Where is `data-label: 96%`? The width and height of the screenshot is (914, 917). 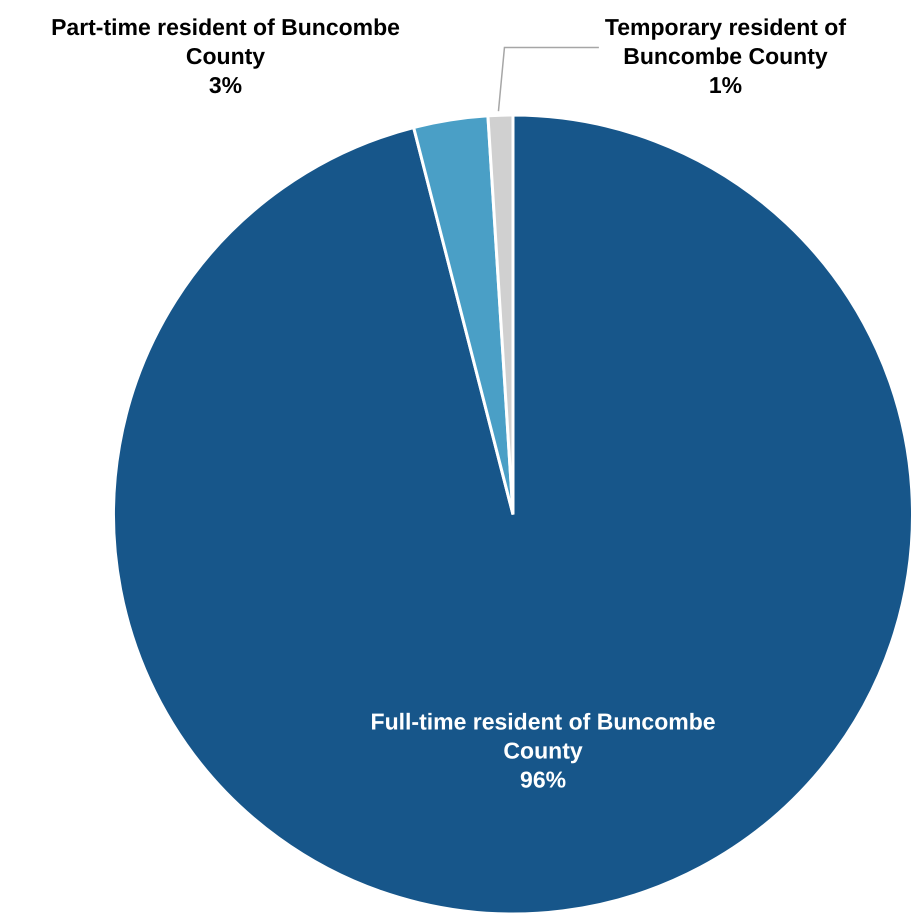 data-label: 96% is located at coordinates (543, 779).